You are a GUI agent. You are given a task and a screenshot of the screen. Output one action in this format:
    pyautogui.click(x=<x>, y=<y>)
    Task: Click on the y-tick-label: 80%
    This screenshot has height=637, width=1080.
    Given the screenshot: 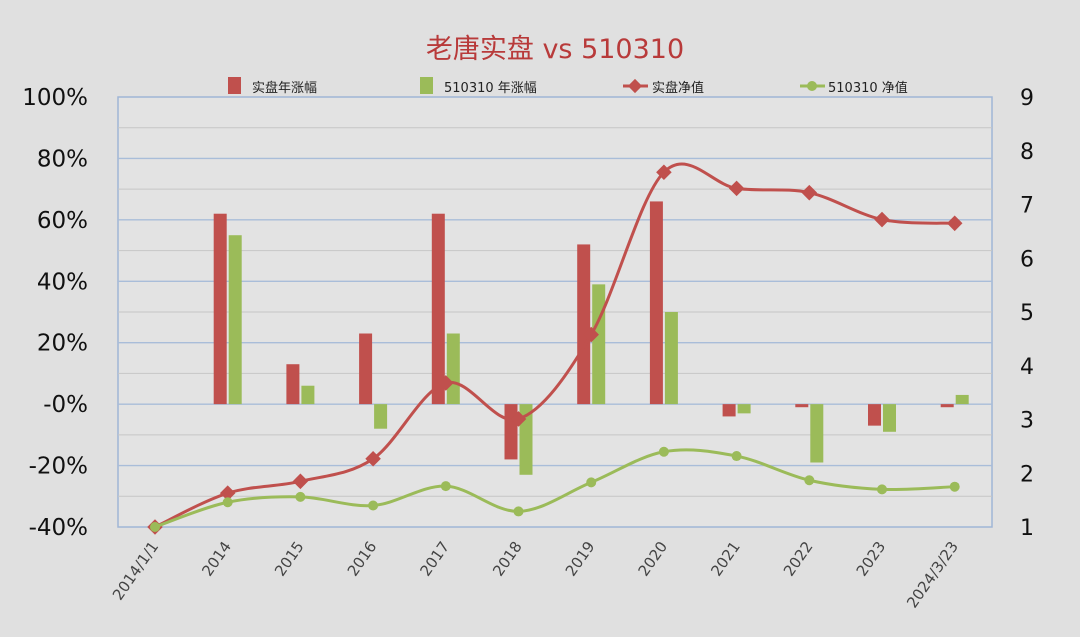 What is the action you would take?
    pyautogui.click(x=62, y=159)
    